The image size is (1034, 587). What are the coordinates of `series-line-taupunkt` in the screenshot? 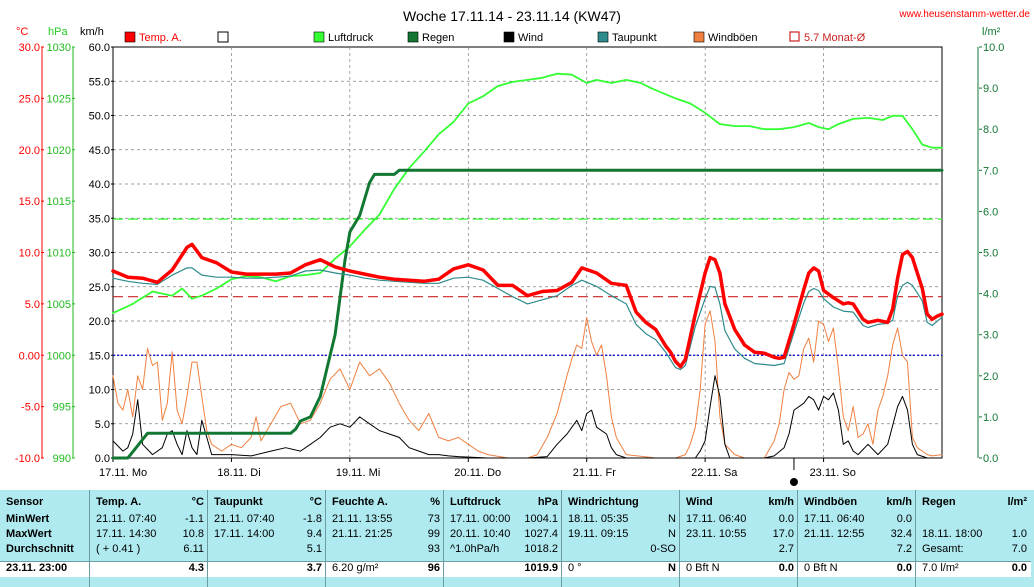 It's located at (527, 319).